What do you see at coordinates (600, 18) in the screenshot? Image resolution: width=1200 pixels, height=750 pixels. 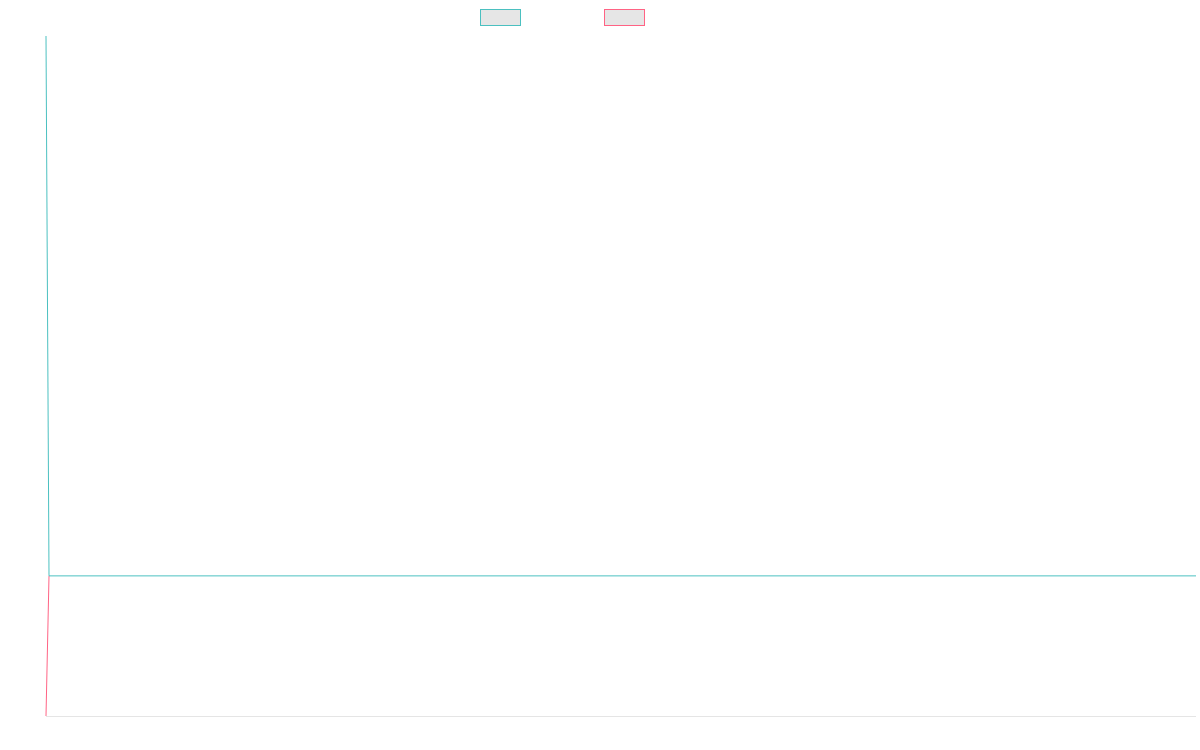 I see `legend` at bounding box center [600, 18].